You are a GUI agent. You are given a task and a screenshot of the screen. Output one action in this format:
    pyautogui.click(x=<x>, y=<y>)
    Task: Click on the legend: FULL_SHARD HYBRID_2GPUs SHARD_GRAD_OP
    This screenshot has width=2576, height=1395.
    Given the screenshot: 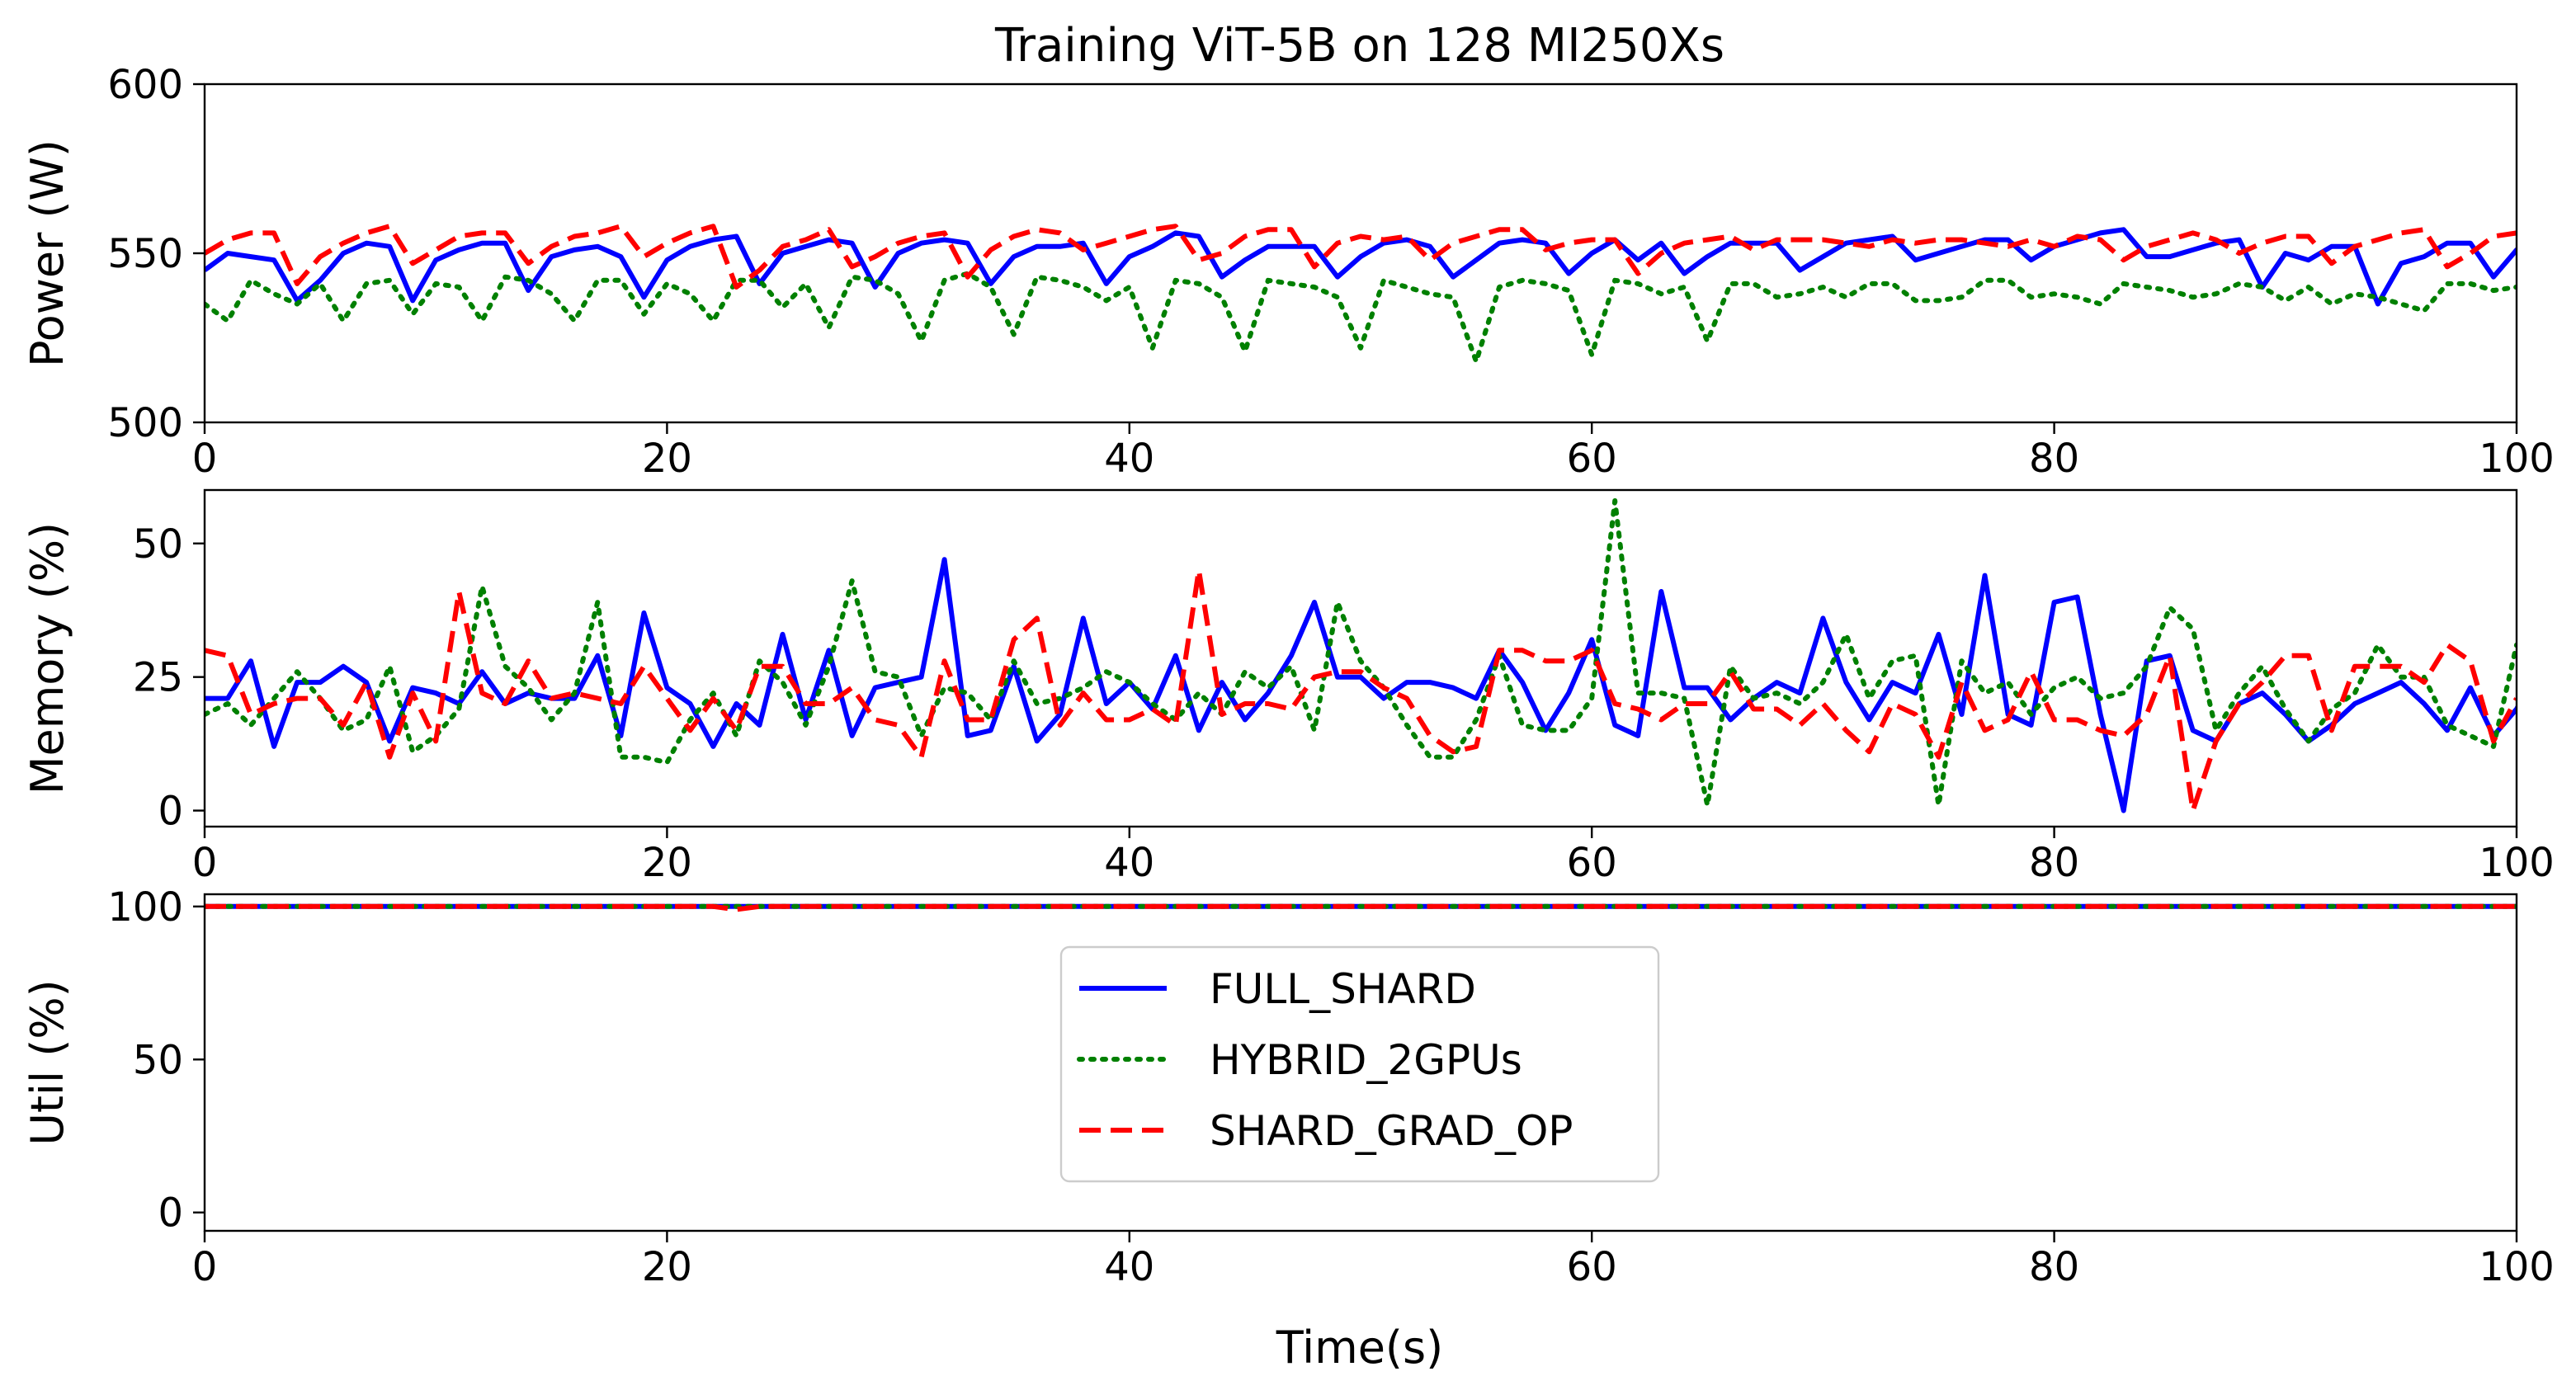 What is the action you would take?
    pyautogui.click(x=1359, y=1064)
    